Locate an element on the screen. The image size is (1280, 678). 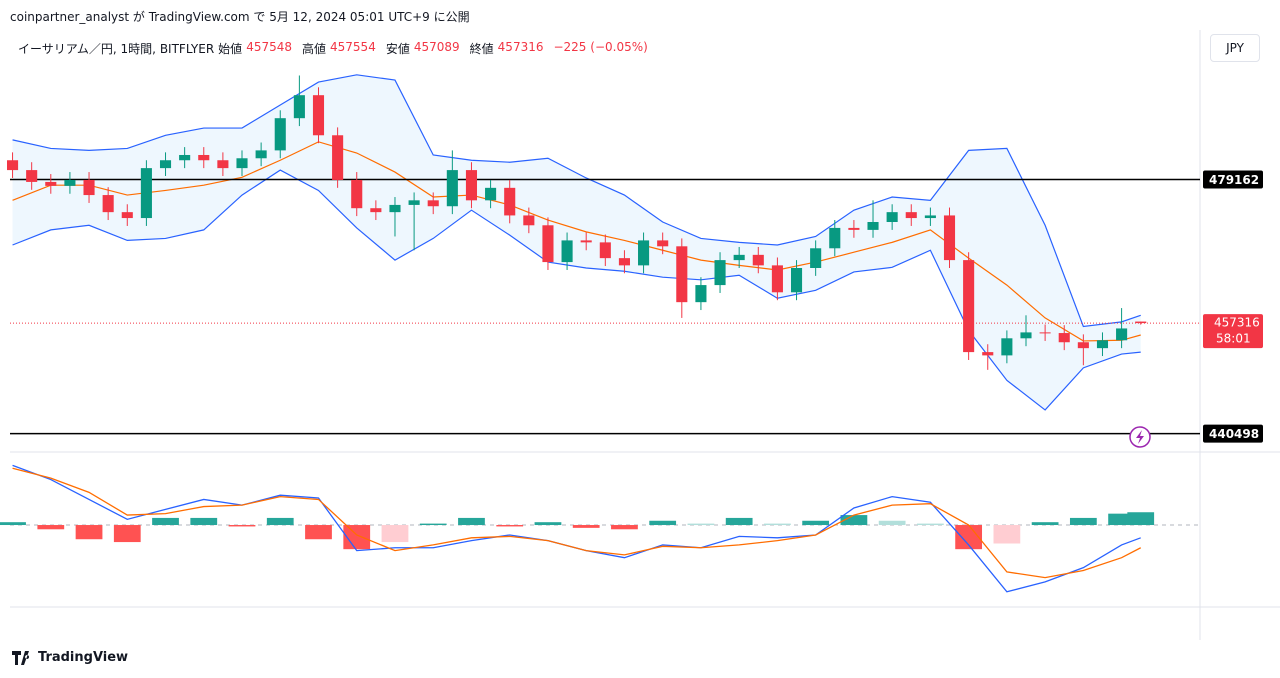
hline-label: 440498 is located at coordinates (1234, 434).